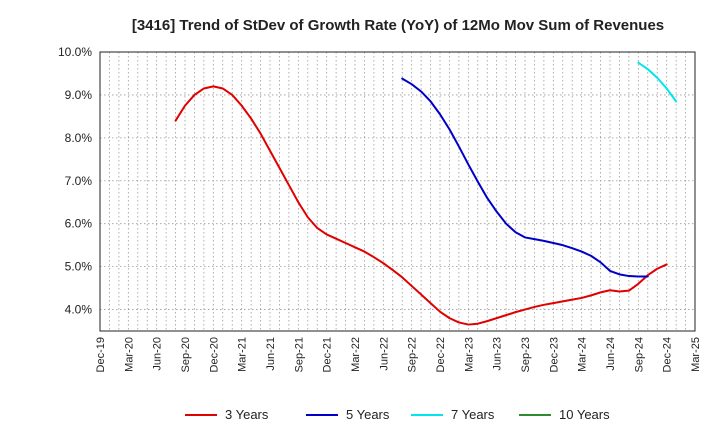  I want to click on x-tick-label: Mar-23, so click(469, 354).